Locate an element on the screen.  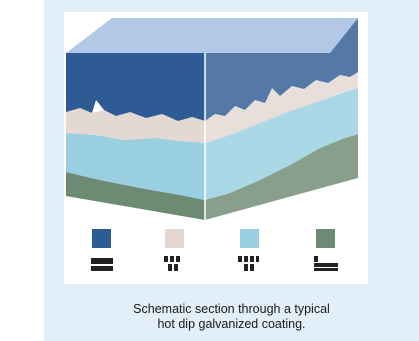
side-delta-layer is located at coordinates (281, 107).